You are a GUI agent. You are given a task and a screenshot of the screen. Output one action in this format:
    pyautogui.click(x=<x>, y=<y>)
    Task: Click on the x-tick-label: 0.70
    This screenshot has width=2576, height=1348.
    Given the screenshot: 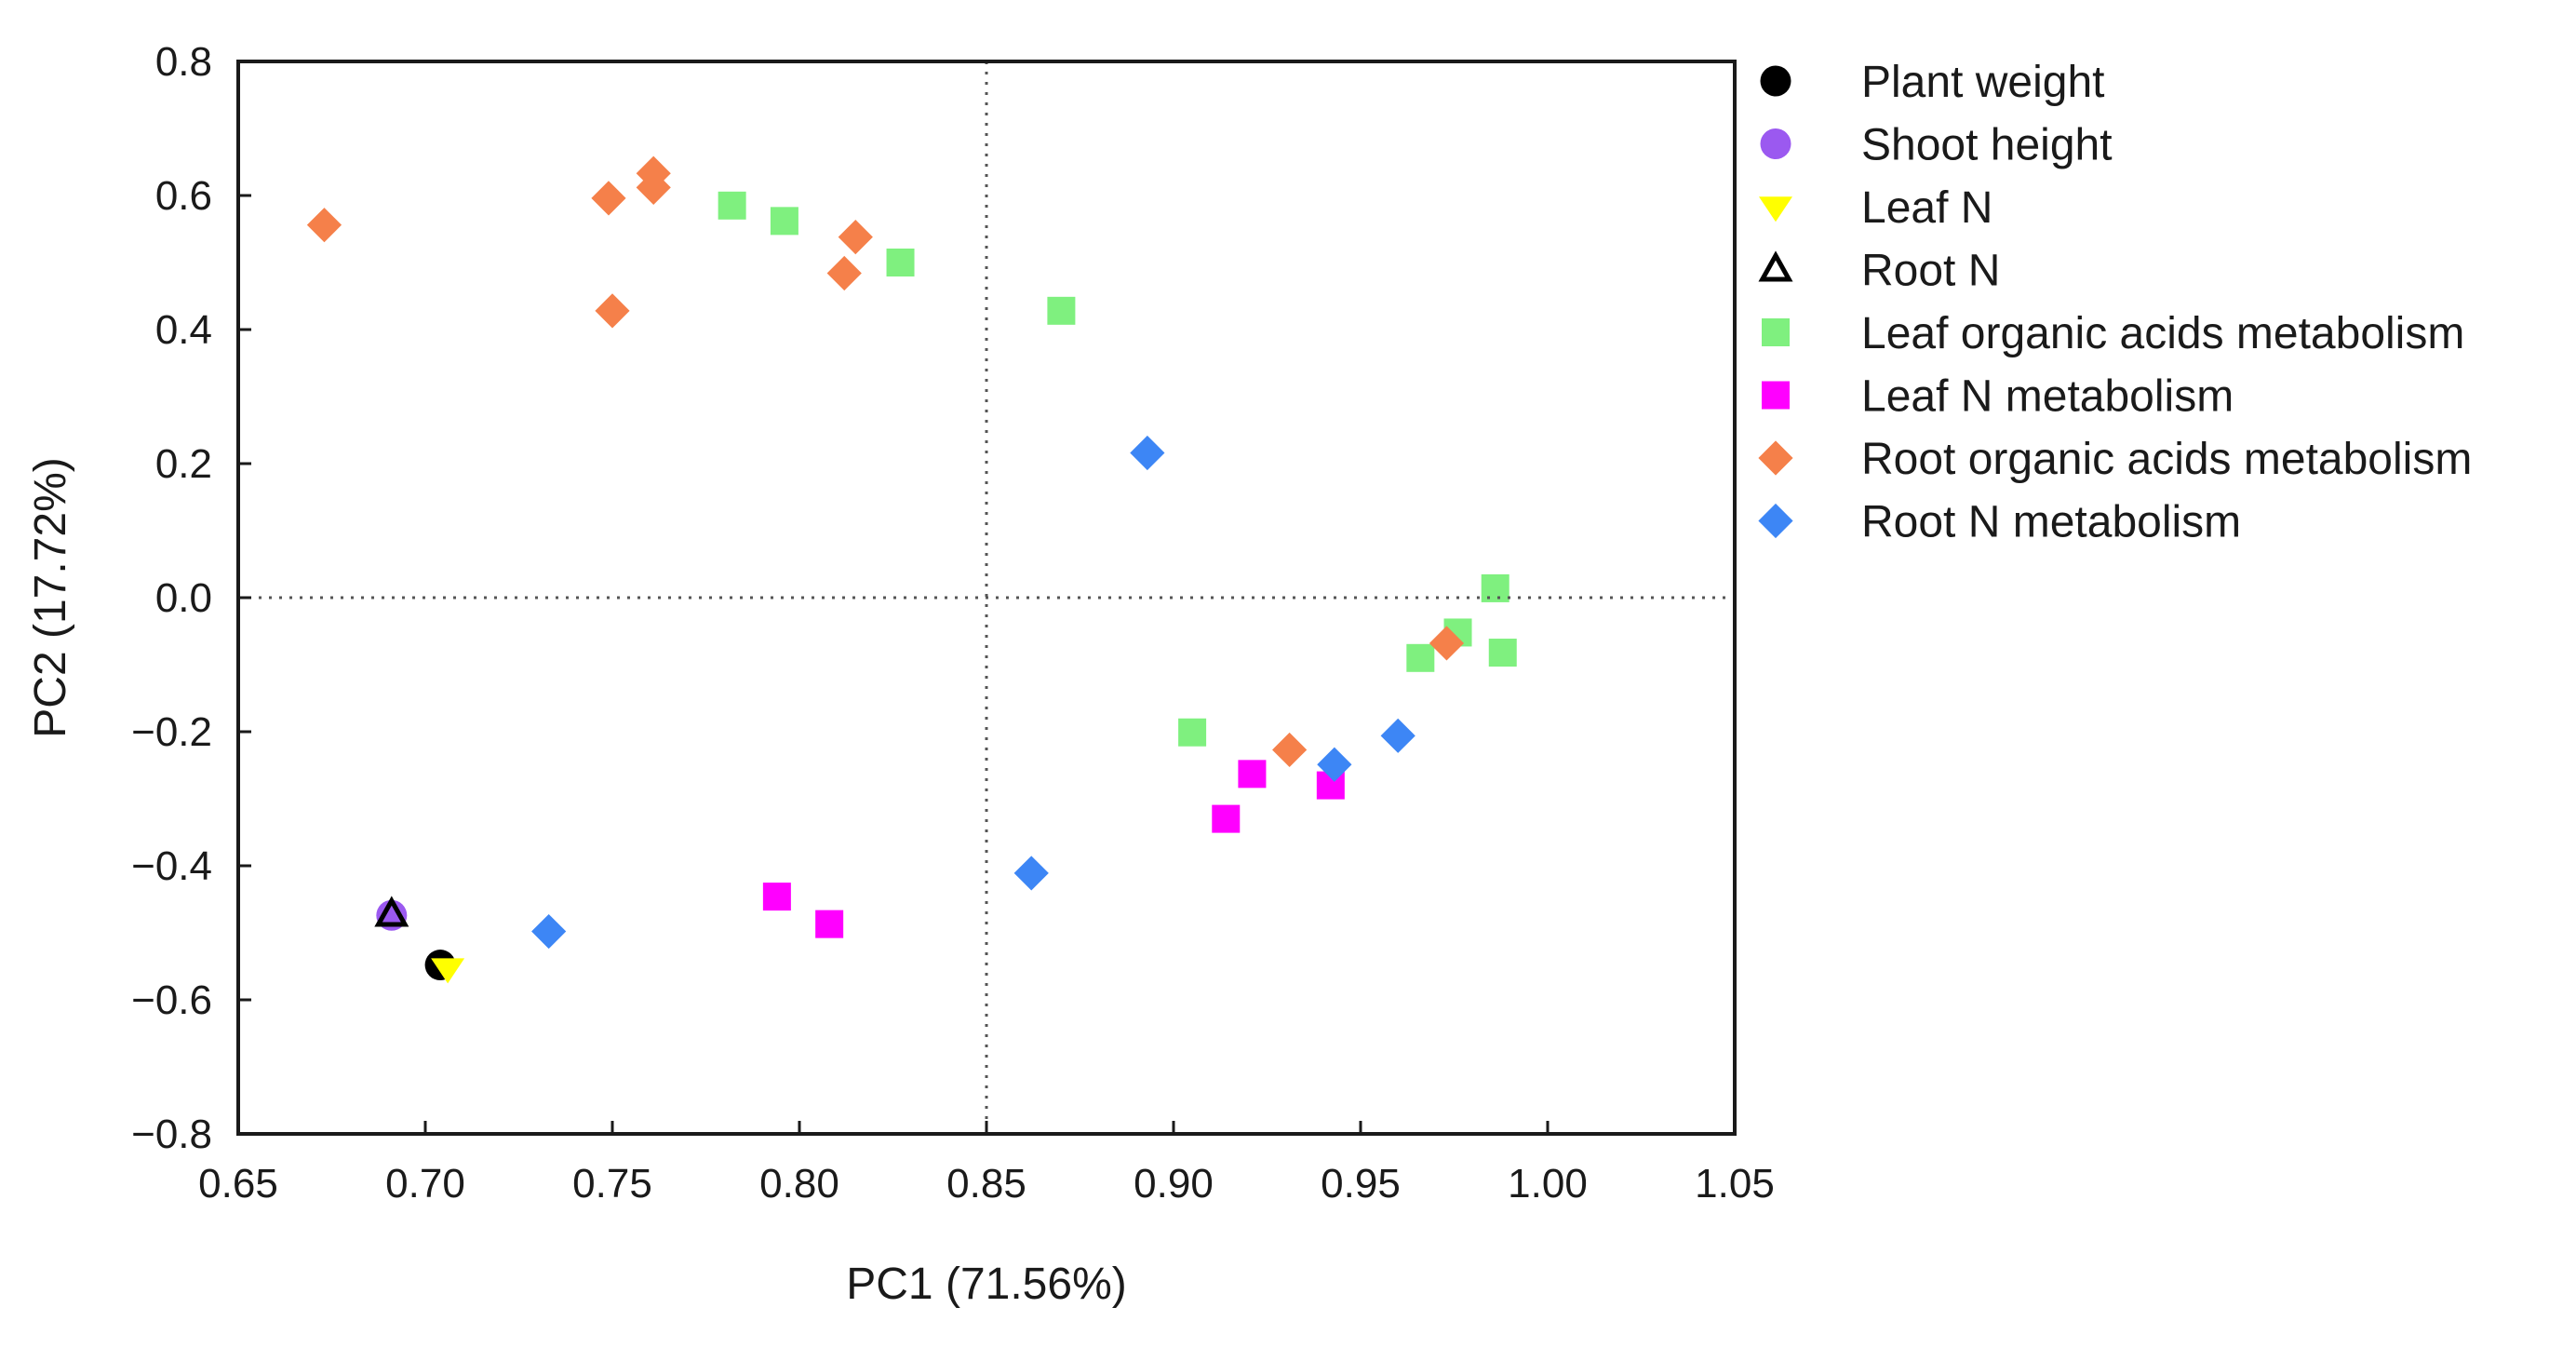 What is the action you would take?
    pyautogui.click(x=425, y=1183)
    